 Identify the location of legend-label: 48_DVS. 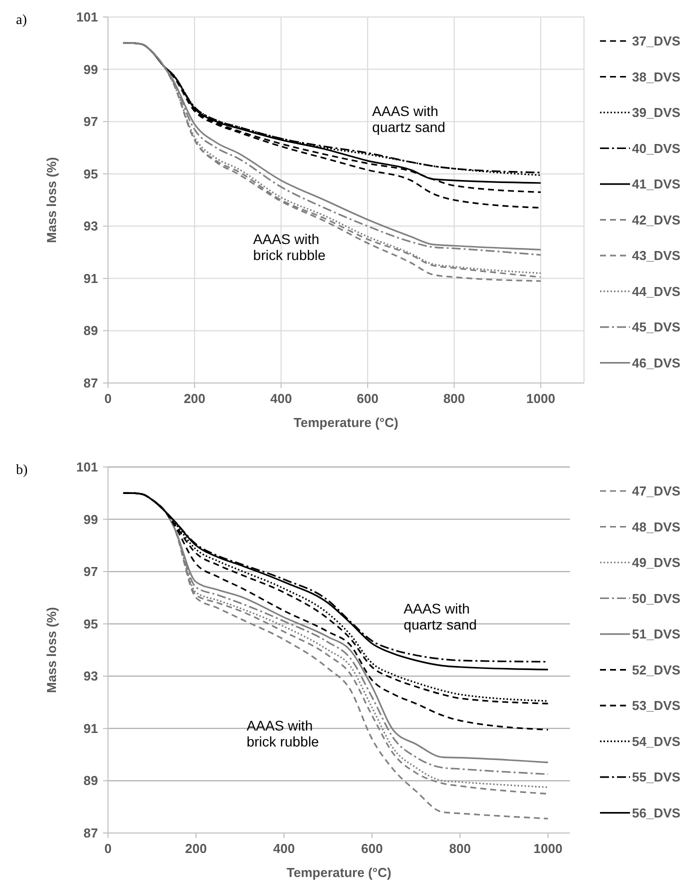
(656, 526).